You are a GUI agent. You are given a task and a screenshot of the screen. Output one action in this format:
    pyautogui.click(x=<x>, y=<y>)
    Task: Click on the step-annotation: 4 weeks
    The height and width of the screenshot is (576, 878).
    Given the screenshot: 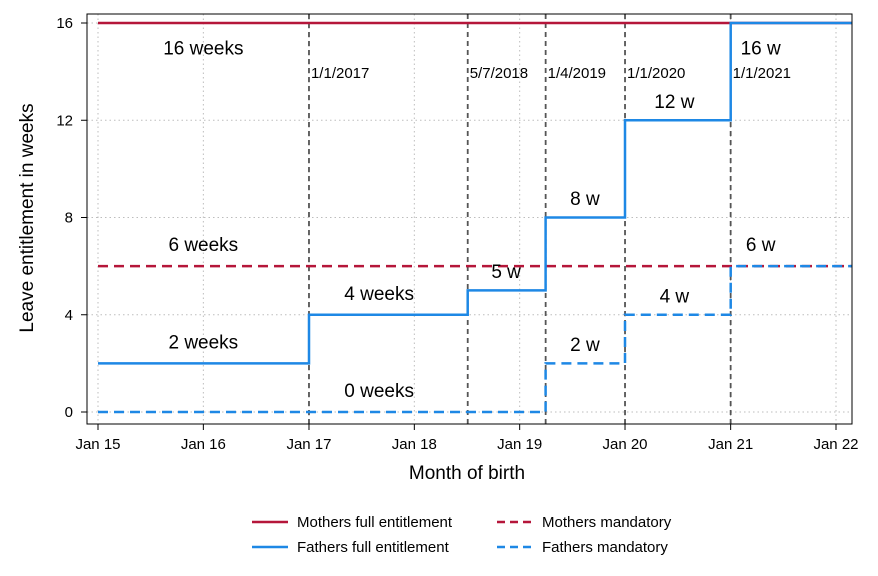 What is the action you would take?
    pyautogui.click(x=379, y=294)
    